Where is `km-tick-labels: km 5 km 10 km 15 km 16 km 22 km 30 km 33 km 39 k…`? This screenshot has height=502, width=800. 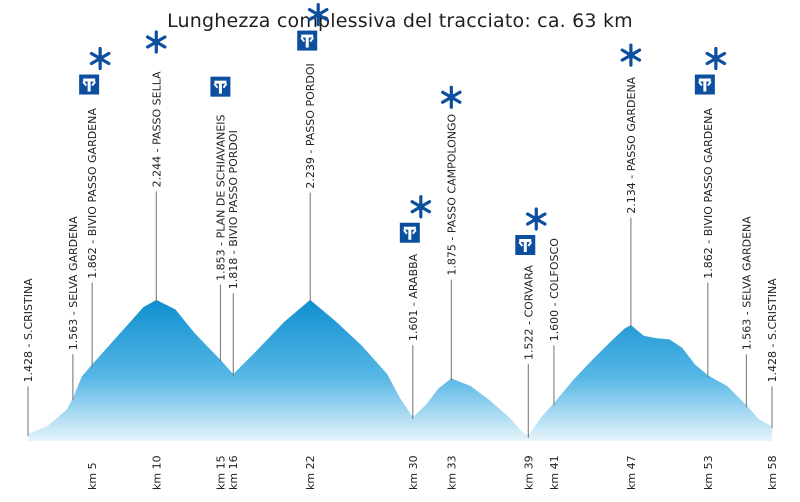 km-tick-labels: km 5 km 10 km 15 km 16 km 22 km 30 km 33 km 39 k… is located at coordinates (432, 472).